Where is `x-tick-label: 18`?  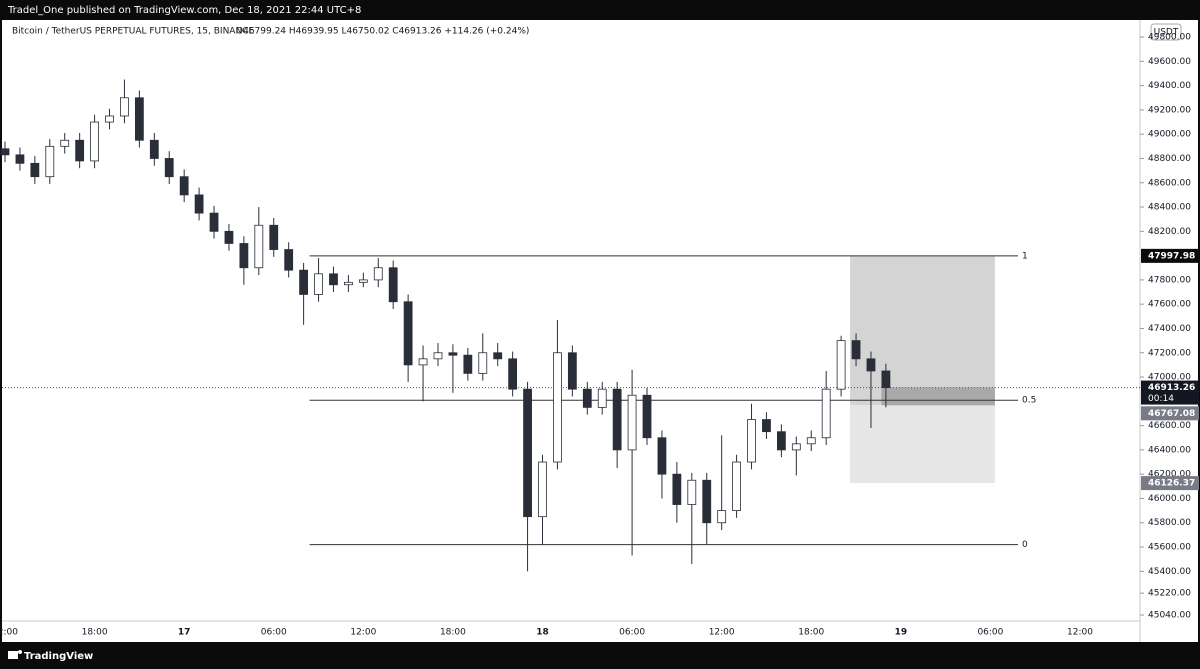
x-tick-label: 18 is located at coordinates (542, 633).